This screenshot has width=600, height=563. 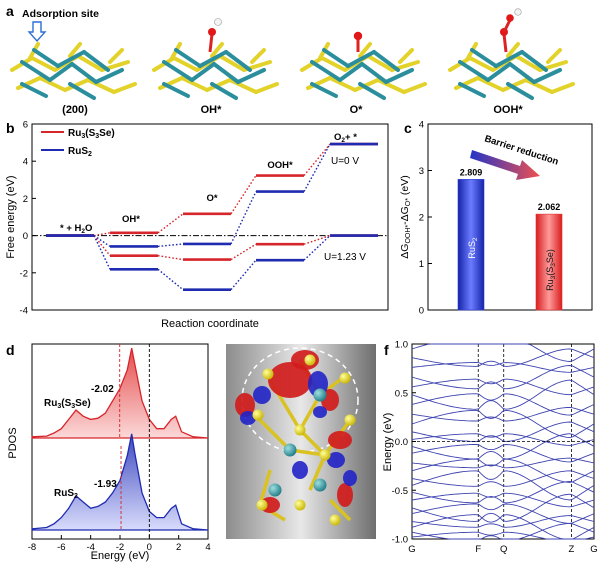 What do you see at coordinates (400, 540) in the screenshot?
I see `y-tick-label: -1.0` at bounding box center [400, 540].